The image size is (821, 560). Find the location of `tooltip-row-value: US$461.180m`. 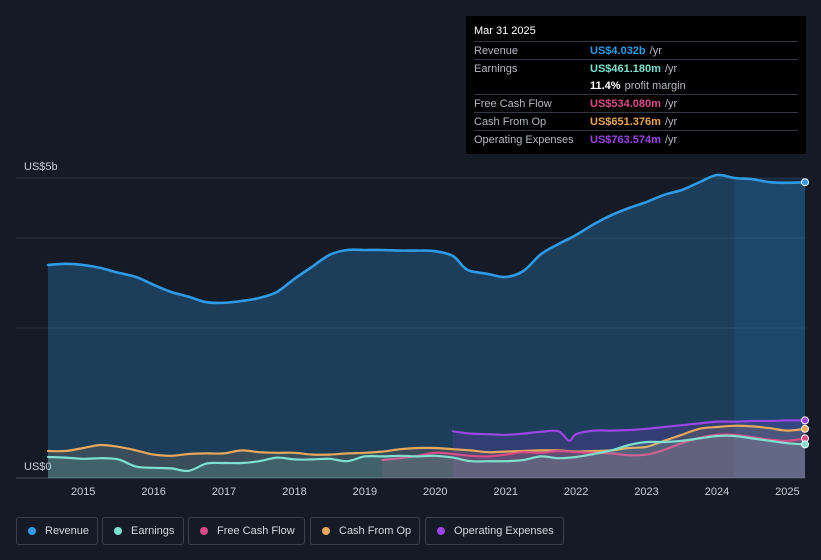

tooltip-row-value: US$461.180m is located at coordinates (625, 68).